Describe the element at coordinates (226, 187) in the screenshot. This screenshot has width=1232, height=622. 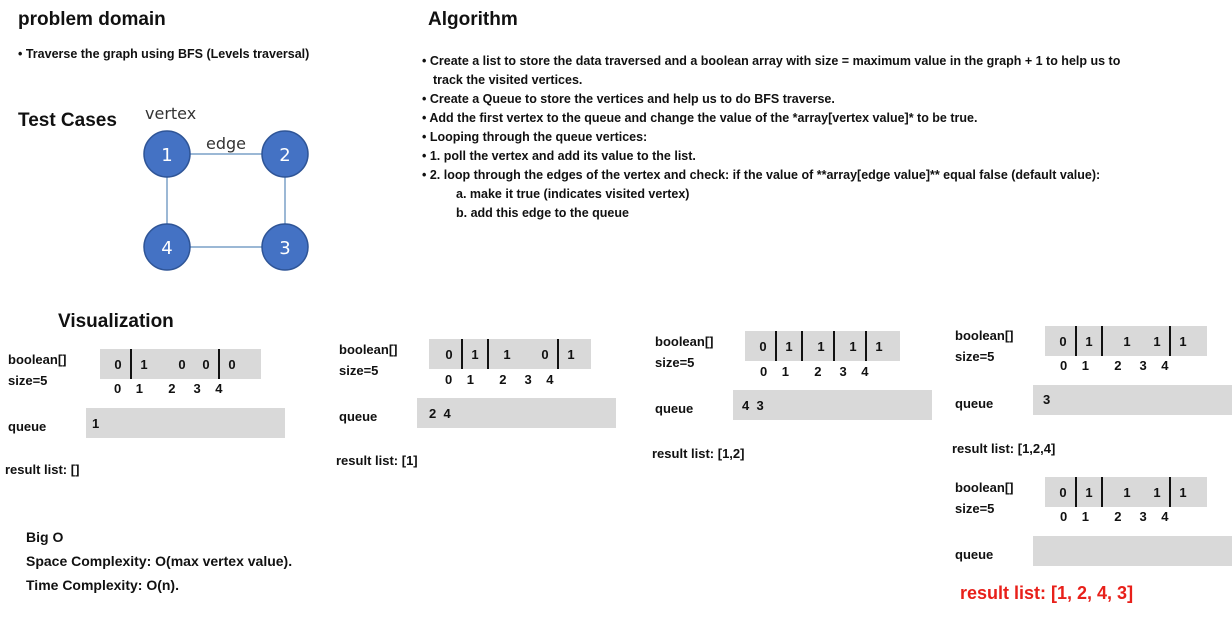
I see `graph-diagram: 1 2 3 4 vertex edge` at that location.